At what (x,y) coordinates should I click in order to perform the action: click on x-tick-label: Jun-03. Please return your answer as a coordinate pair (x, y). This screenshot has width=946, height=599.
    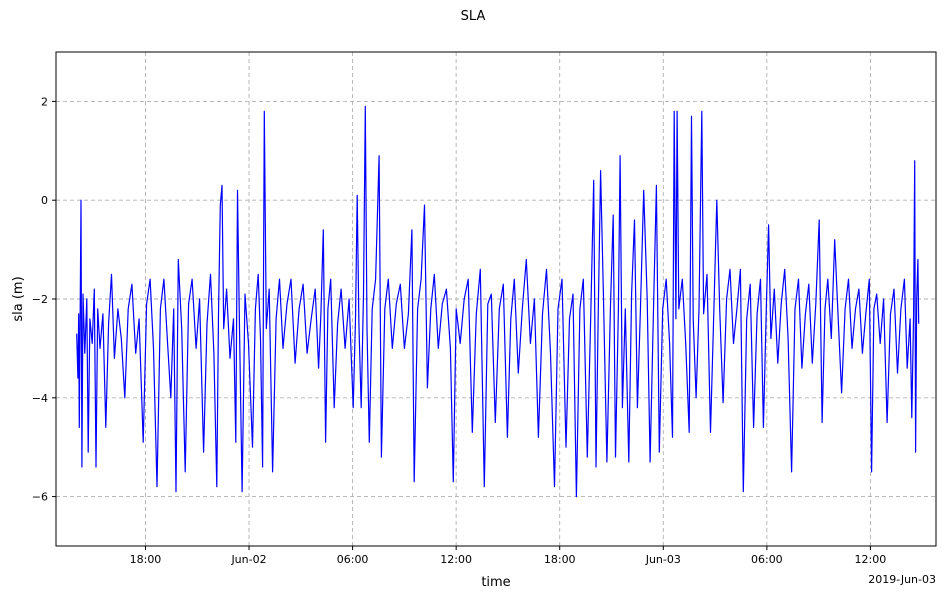
    Looking at the image, I should click on (663, 559).